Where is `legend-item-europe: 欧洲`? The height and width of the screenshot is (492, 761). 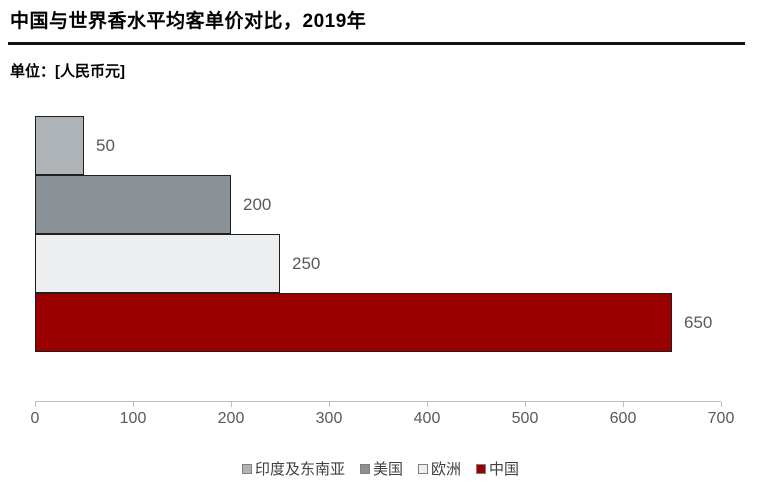
legend-item-europe: 欧洲 is located at coordinates (439, 468).